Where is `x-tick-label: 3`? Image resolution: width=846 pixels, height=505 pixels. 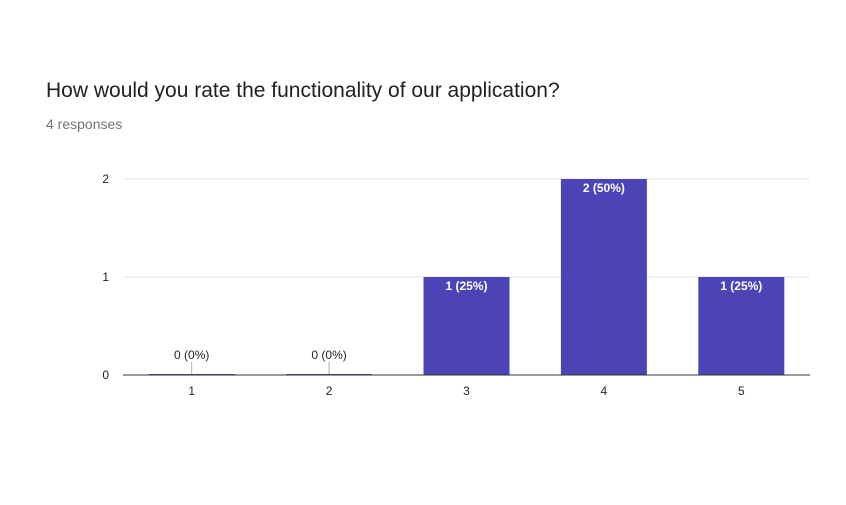 x-tick-label: 3 is located at coordinates (466, 391).